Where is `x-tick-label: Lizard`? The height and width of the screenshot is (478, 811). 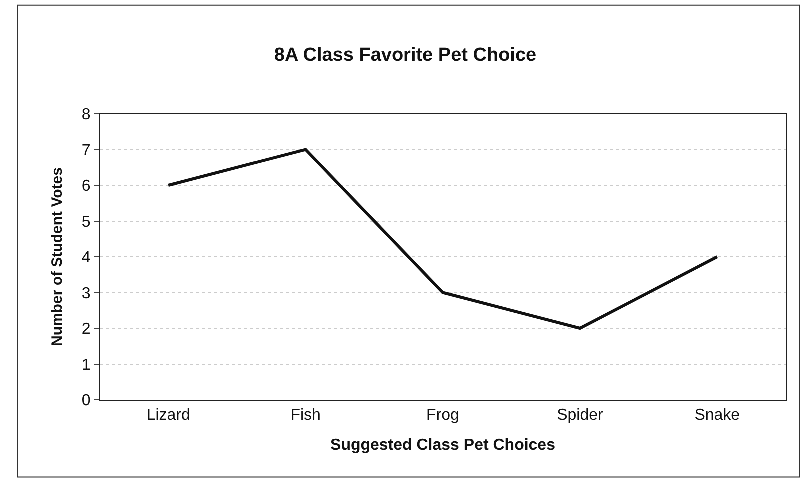 x-tick-label: Lizard is located at coordinates (168, 415).